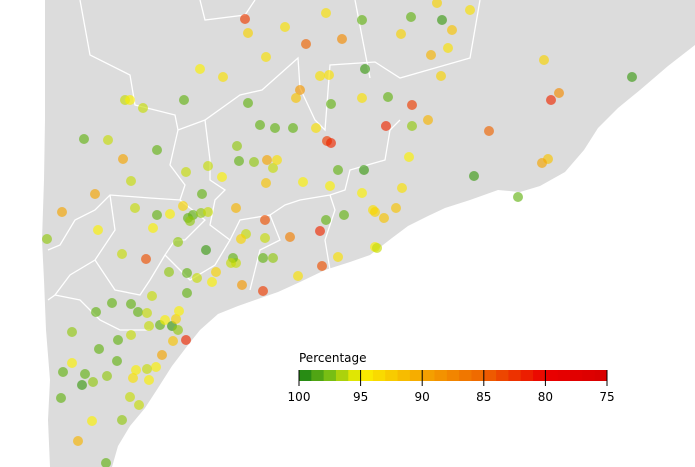  What do you see at coordinates (360, 397) in the screenshot?
I see `legend-tick-label: 95` at bounding box center [360, 397].